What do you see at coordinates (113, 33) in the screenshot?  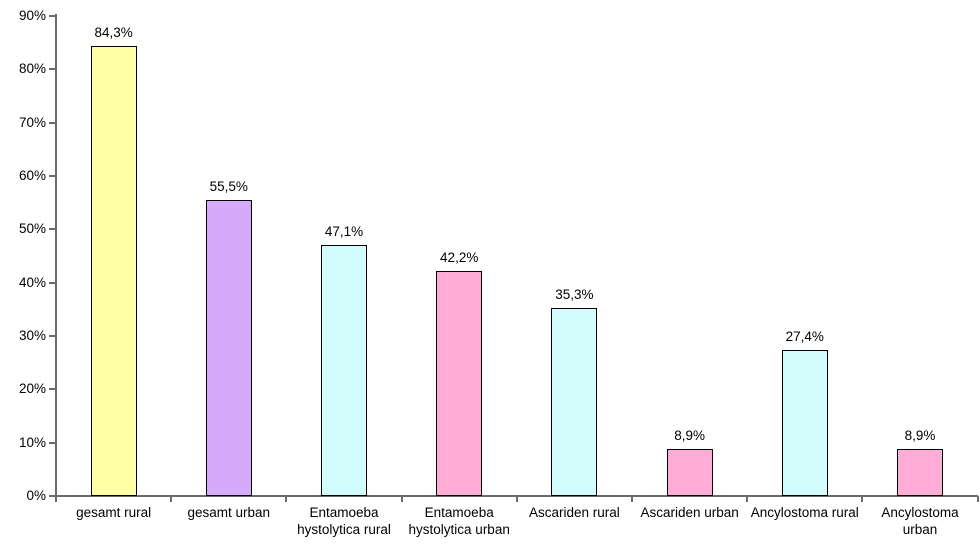 I see `bar-value-label: 84,3%` at bounding box center [113, 33].